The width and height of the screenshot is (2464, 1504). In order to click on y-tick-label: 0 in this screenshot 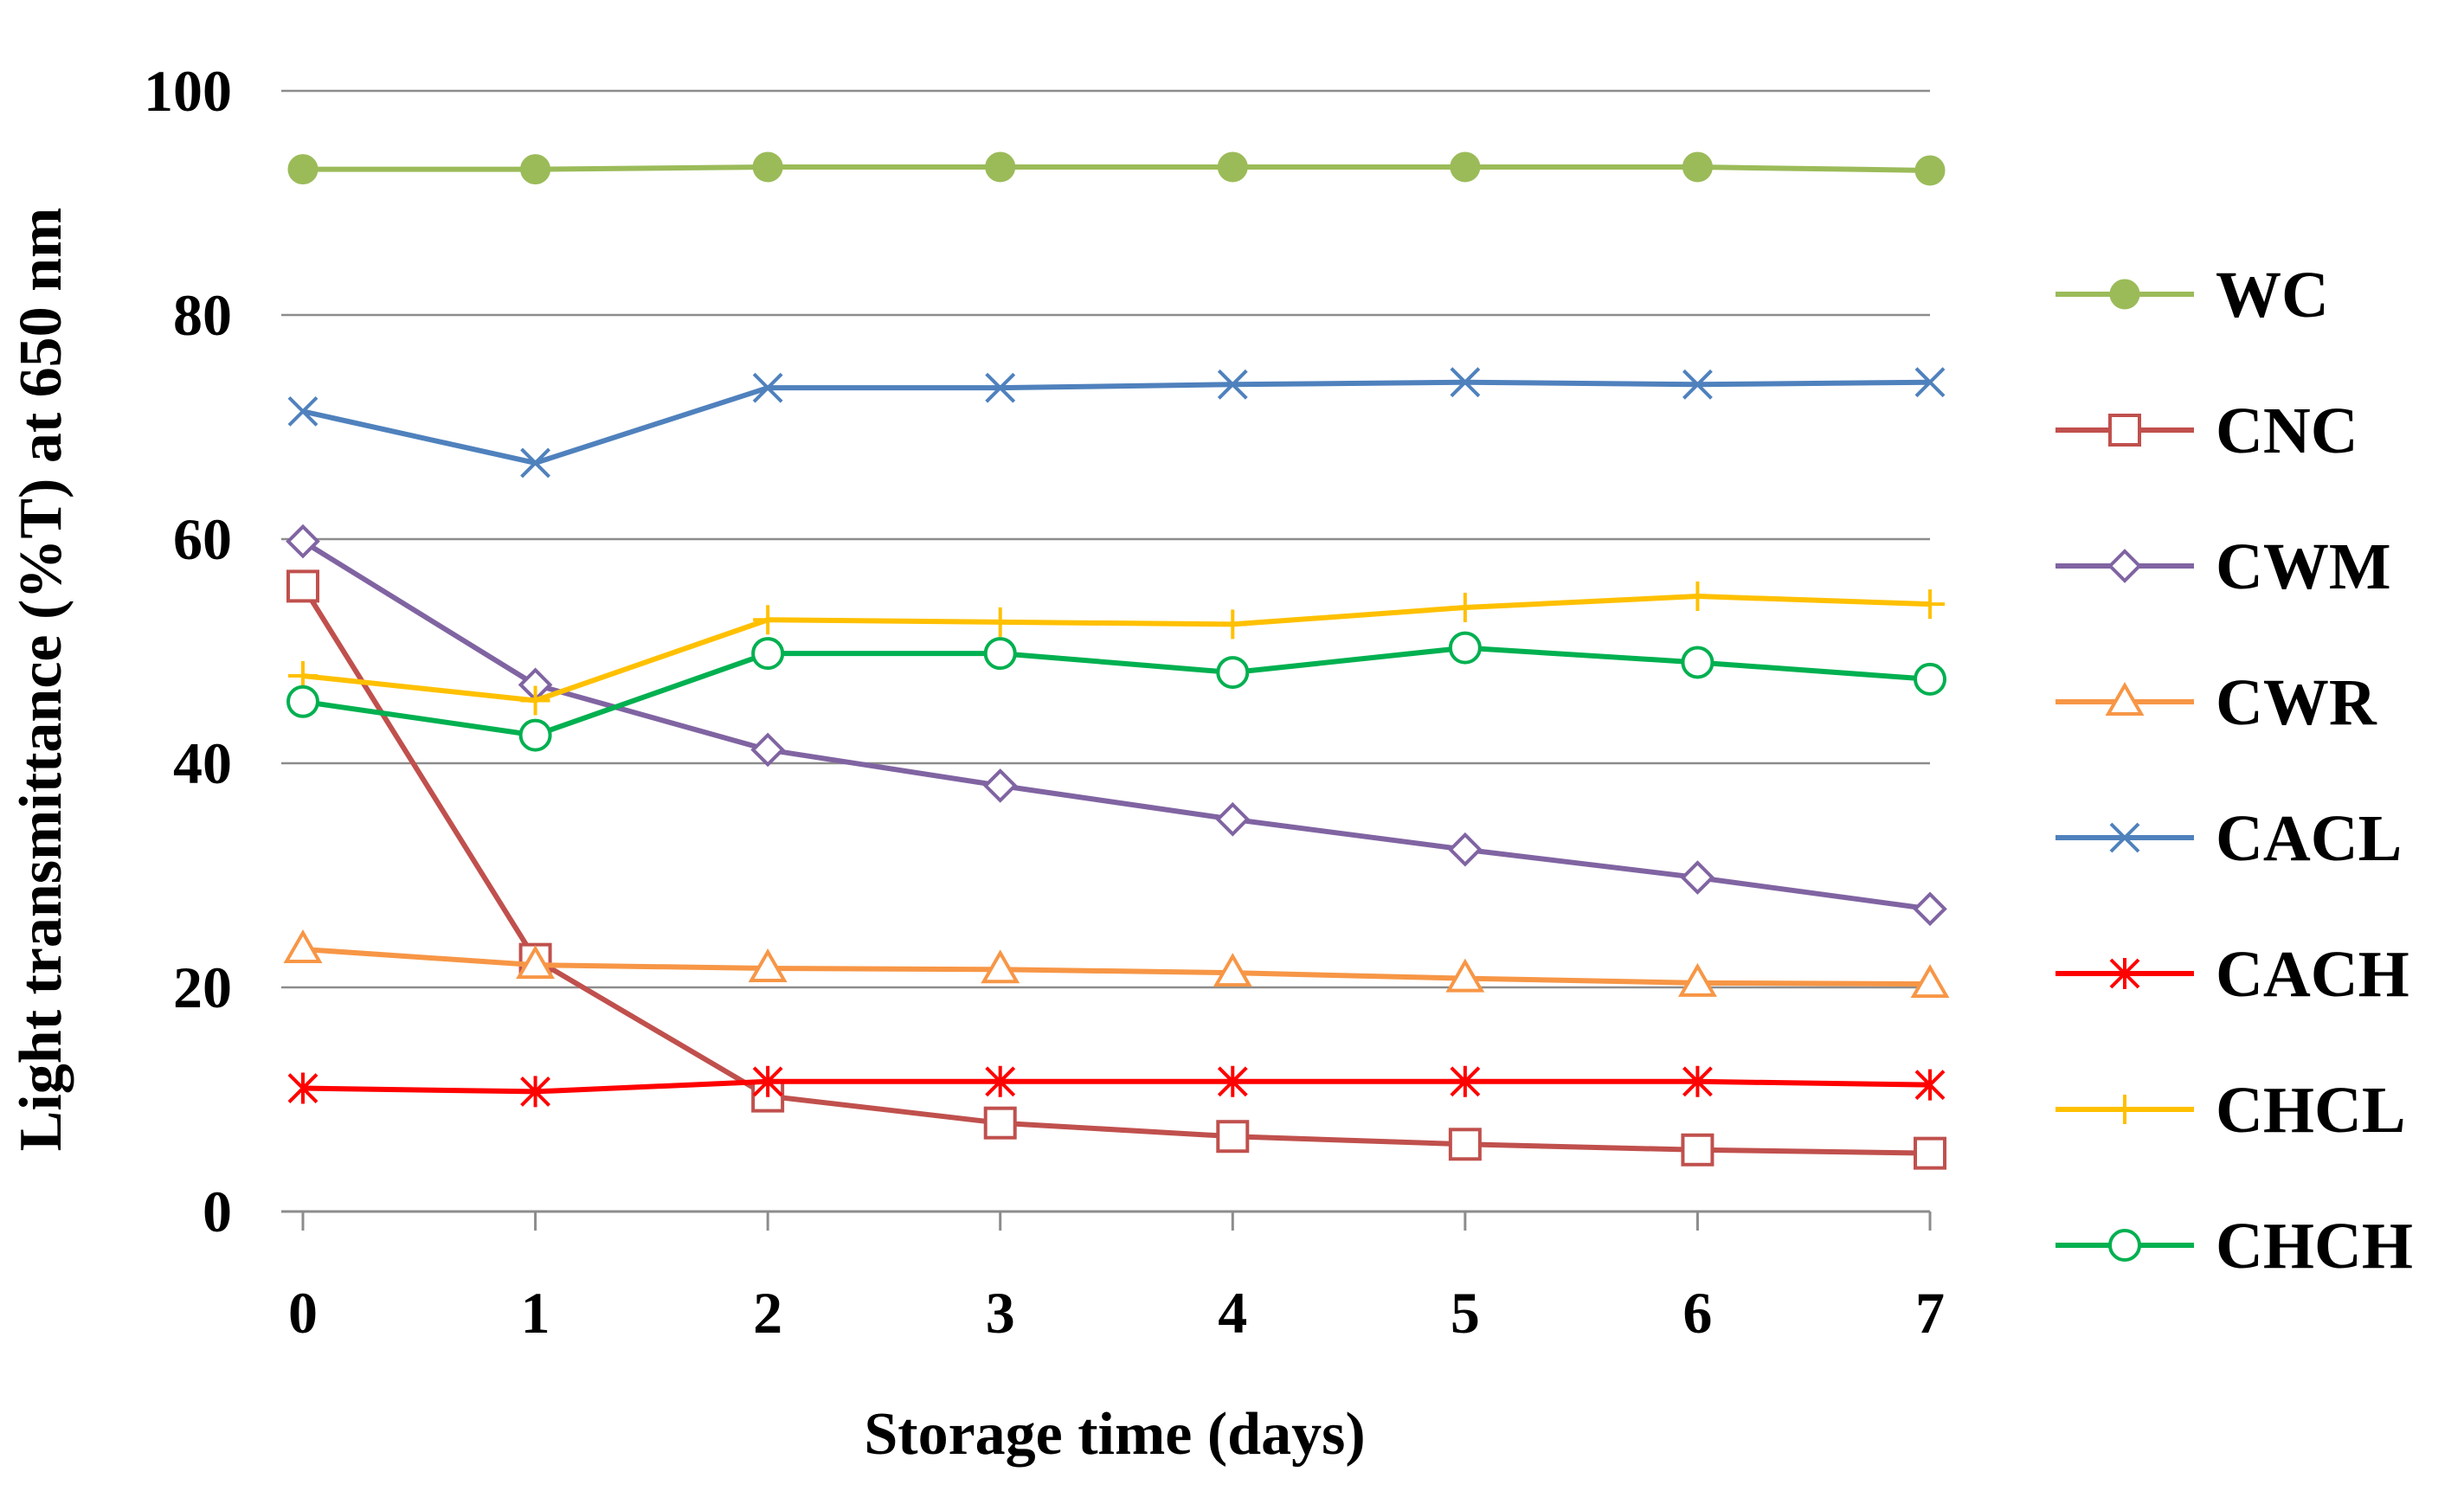, I will do `click(218, 1211)`.